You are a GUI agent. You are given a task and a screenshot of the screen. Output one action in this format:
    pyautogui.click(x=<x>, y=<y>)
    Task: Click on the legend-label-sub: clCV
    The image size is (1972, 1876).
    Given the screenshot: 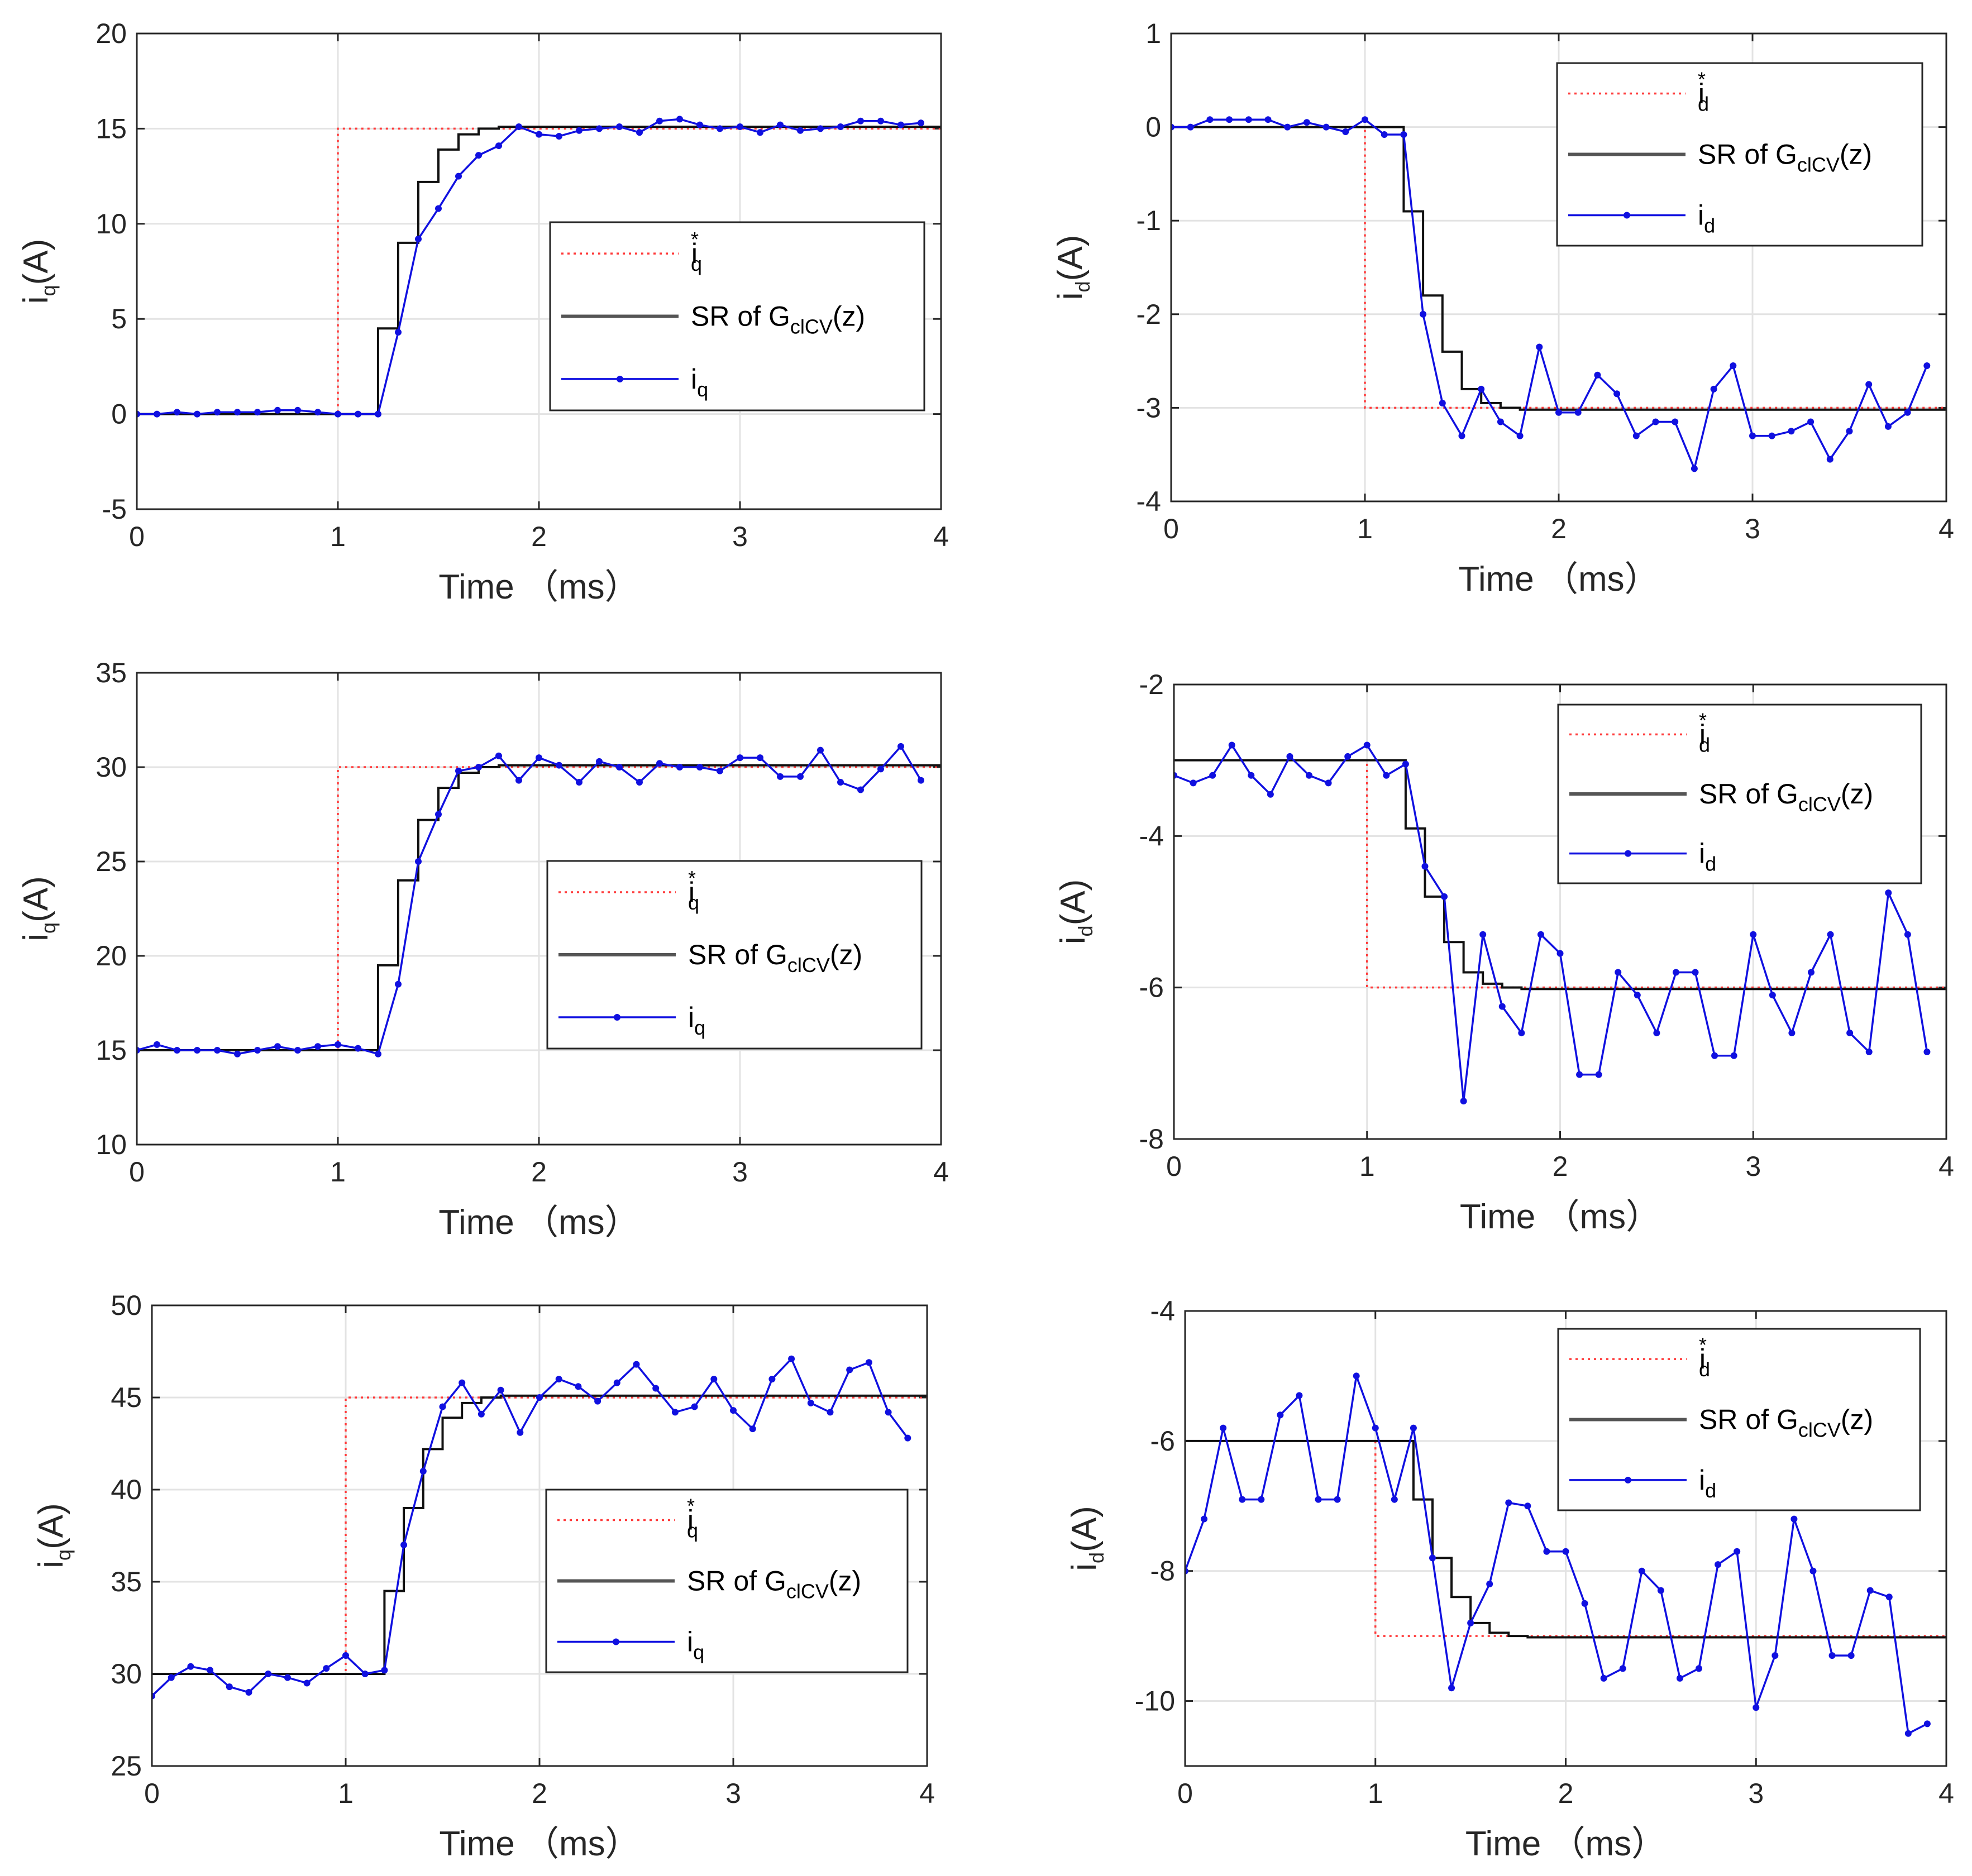 What is the action you would take?
    pyautogui.click(x=1819, y=1430)
    